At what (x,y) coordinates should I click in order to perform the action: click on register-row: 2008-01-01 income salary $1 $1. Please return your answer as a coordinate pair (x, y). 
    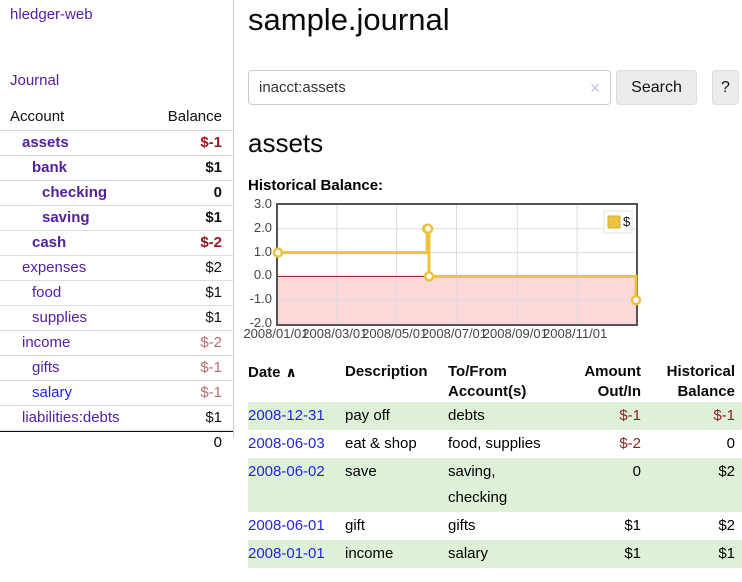
    Looking at the image, I should click on (495, 554).